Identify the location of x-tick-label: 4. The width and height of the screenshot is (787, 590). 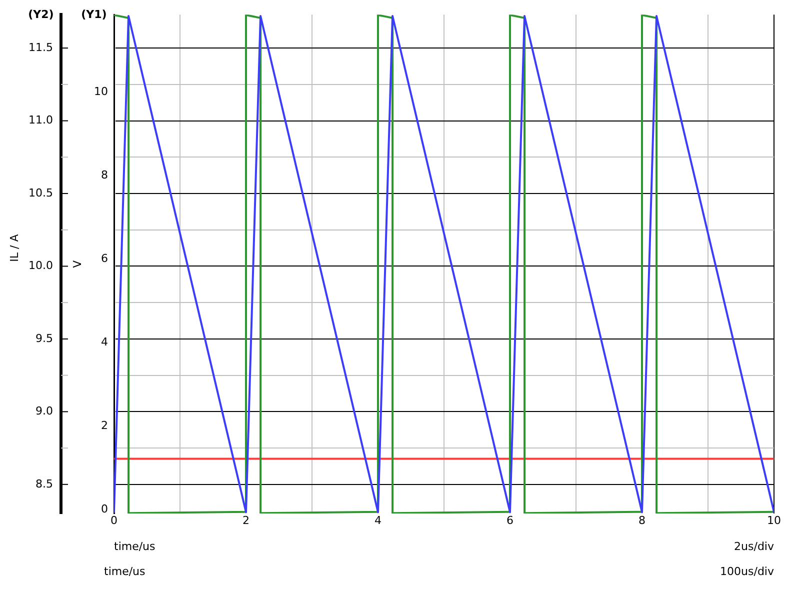
(378, 520).